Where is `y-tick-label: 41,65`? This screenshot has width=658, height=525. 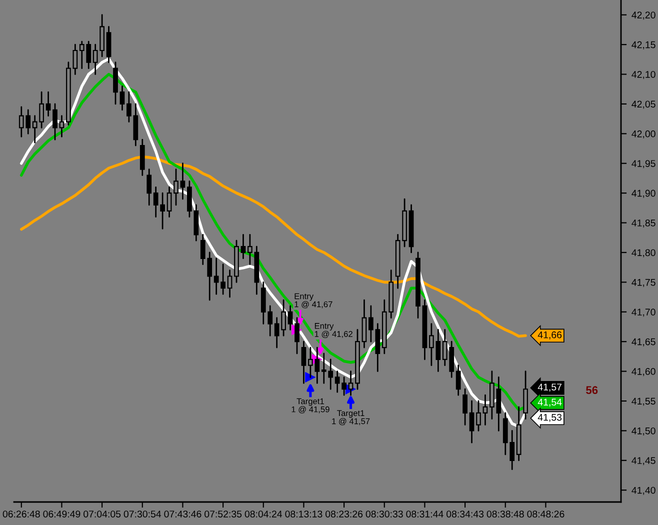
y-tick-label: 41,65 is located at coordinates (644, 342).